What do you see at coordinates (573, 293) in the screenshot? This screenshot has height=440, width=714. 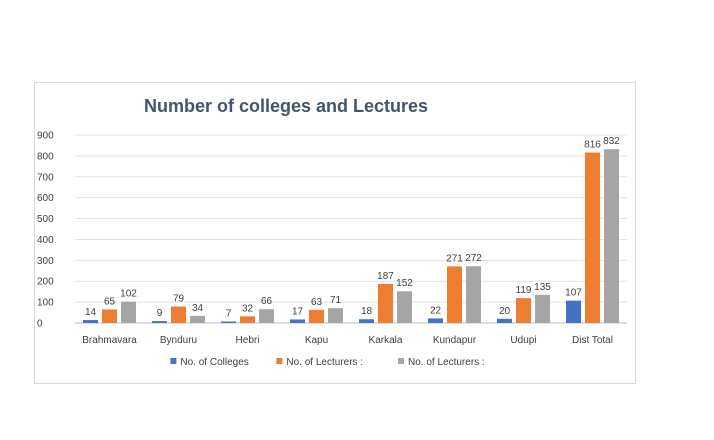 I see `data-label: 107` at bounding box center [573, 293].